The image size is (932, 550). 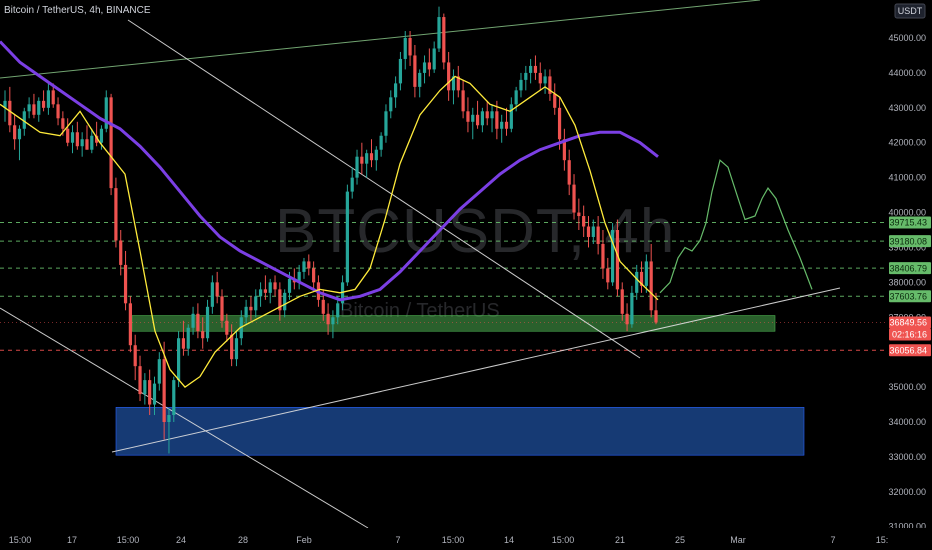 I want to click on price-axis, so click(x=910, y=275).